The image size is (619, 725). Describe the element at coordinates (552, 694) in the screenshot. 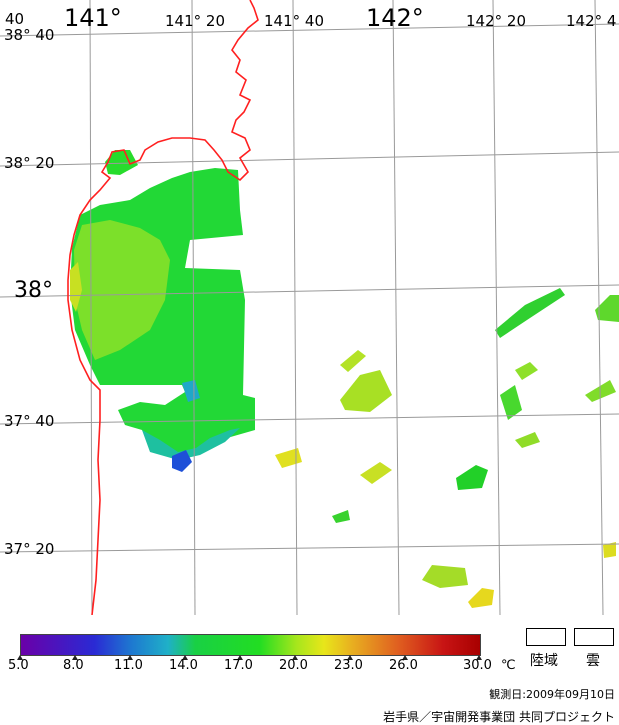

I see `observation-date: 観測日:2009年09月10日` at that location.